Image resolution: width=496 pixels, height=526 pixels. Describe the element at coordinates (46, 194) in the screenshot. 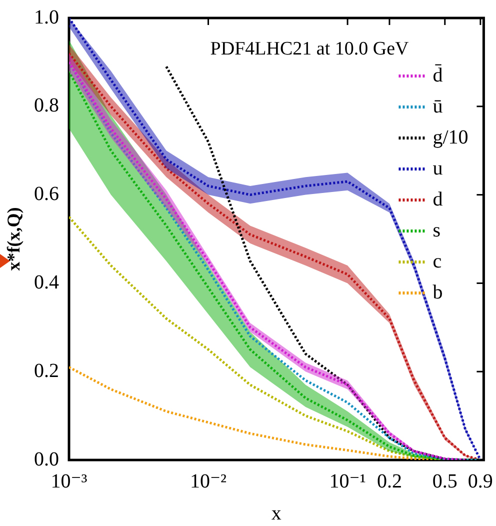

I see `y-tick-label: 0.6` at that location.